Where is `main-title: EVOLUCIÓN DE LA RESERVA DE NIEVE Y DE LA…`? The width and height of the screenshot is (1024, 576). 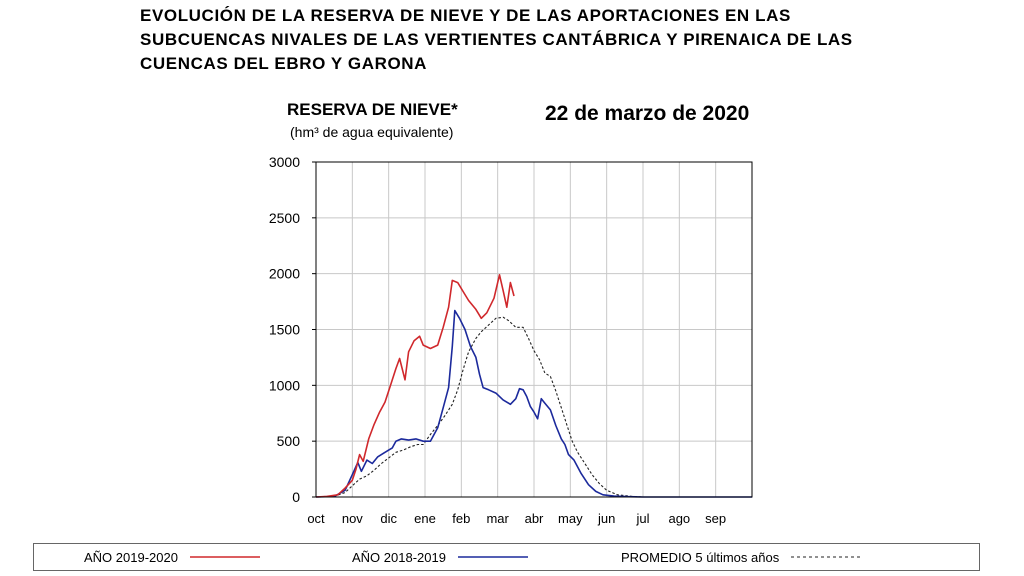 main-title: EVOLUCIÓN DE LA RESERVA DE NIEVE Y DE LA… is located at coordinates (540, 40).